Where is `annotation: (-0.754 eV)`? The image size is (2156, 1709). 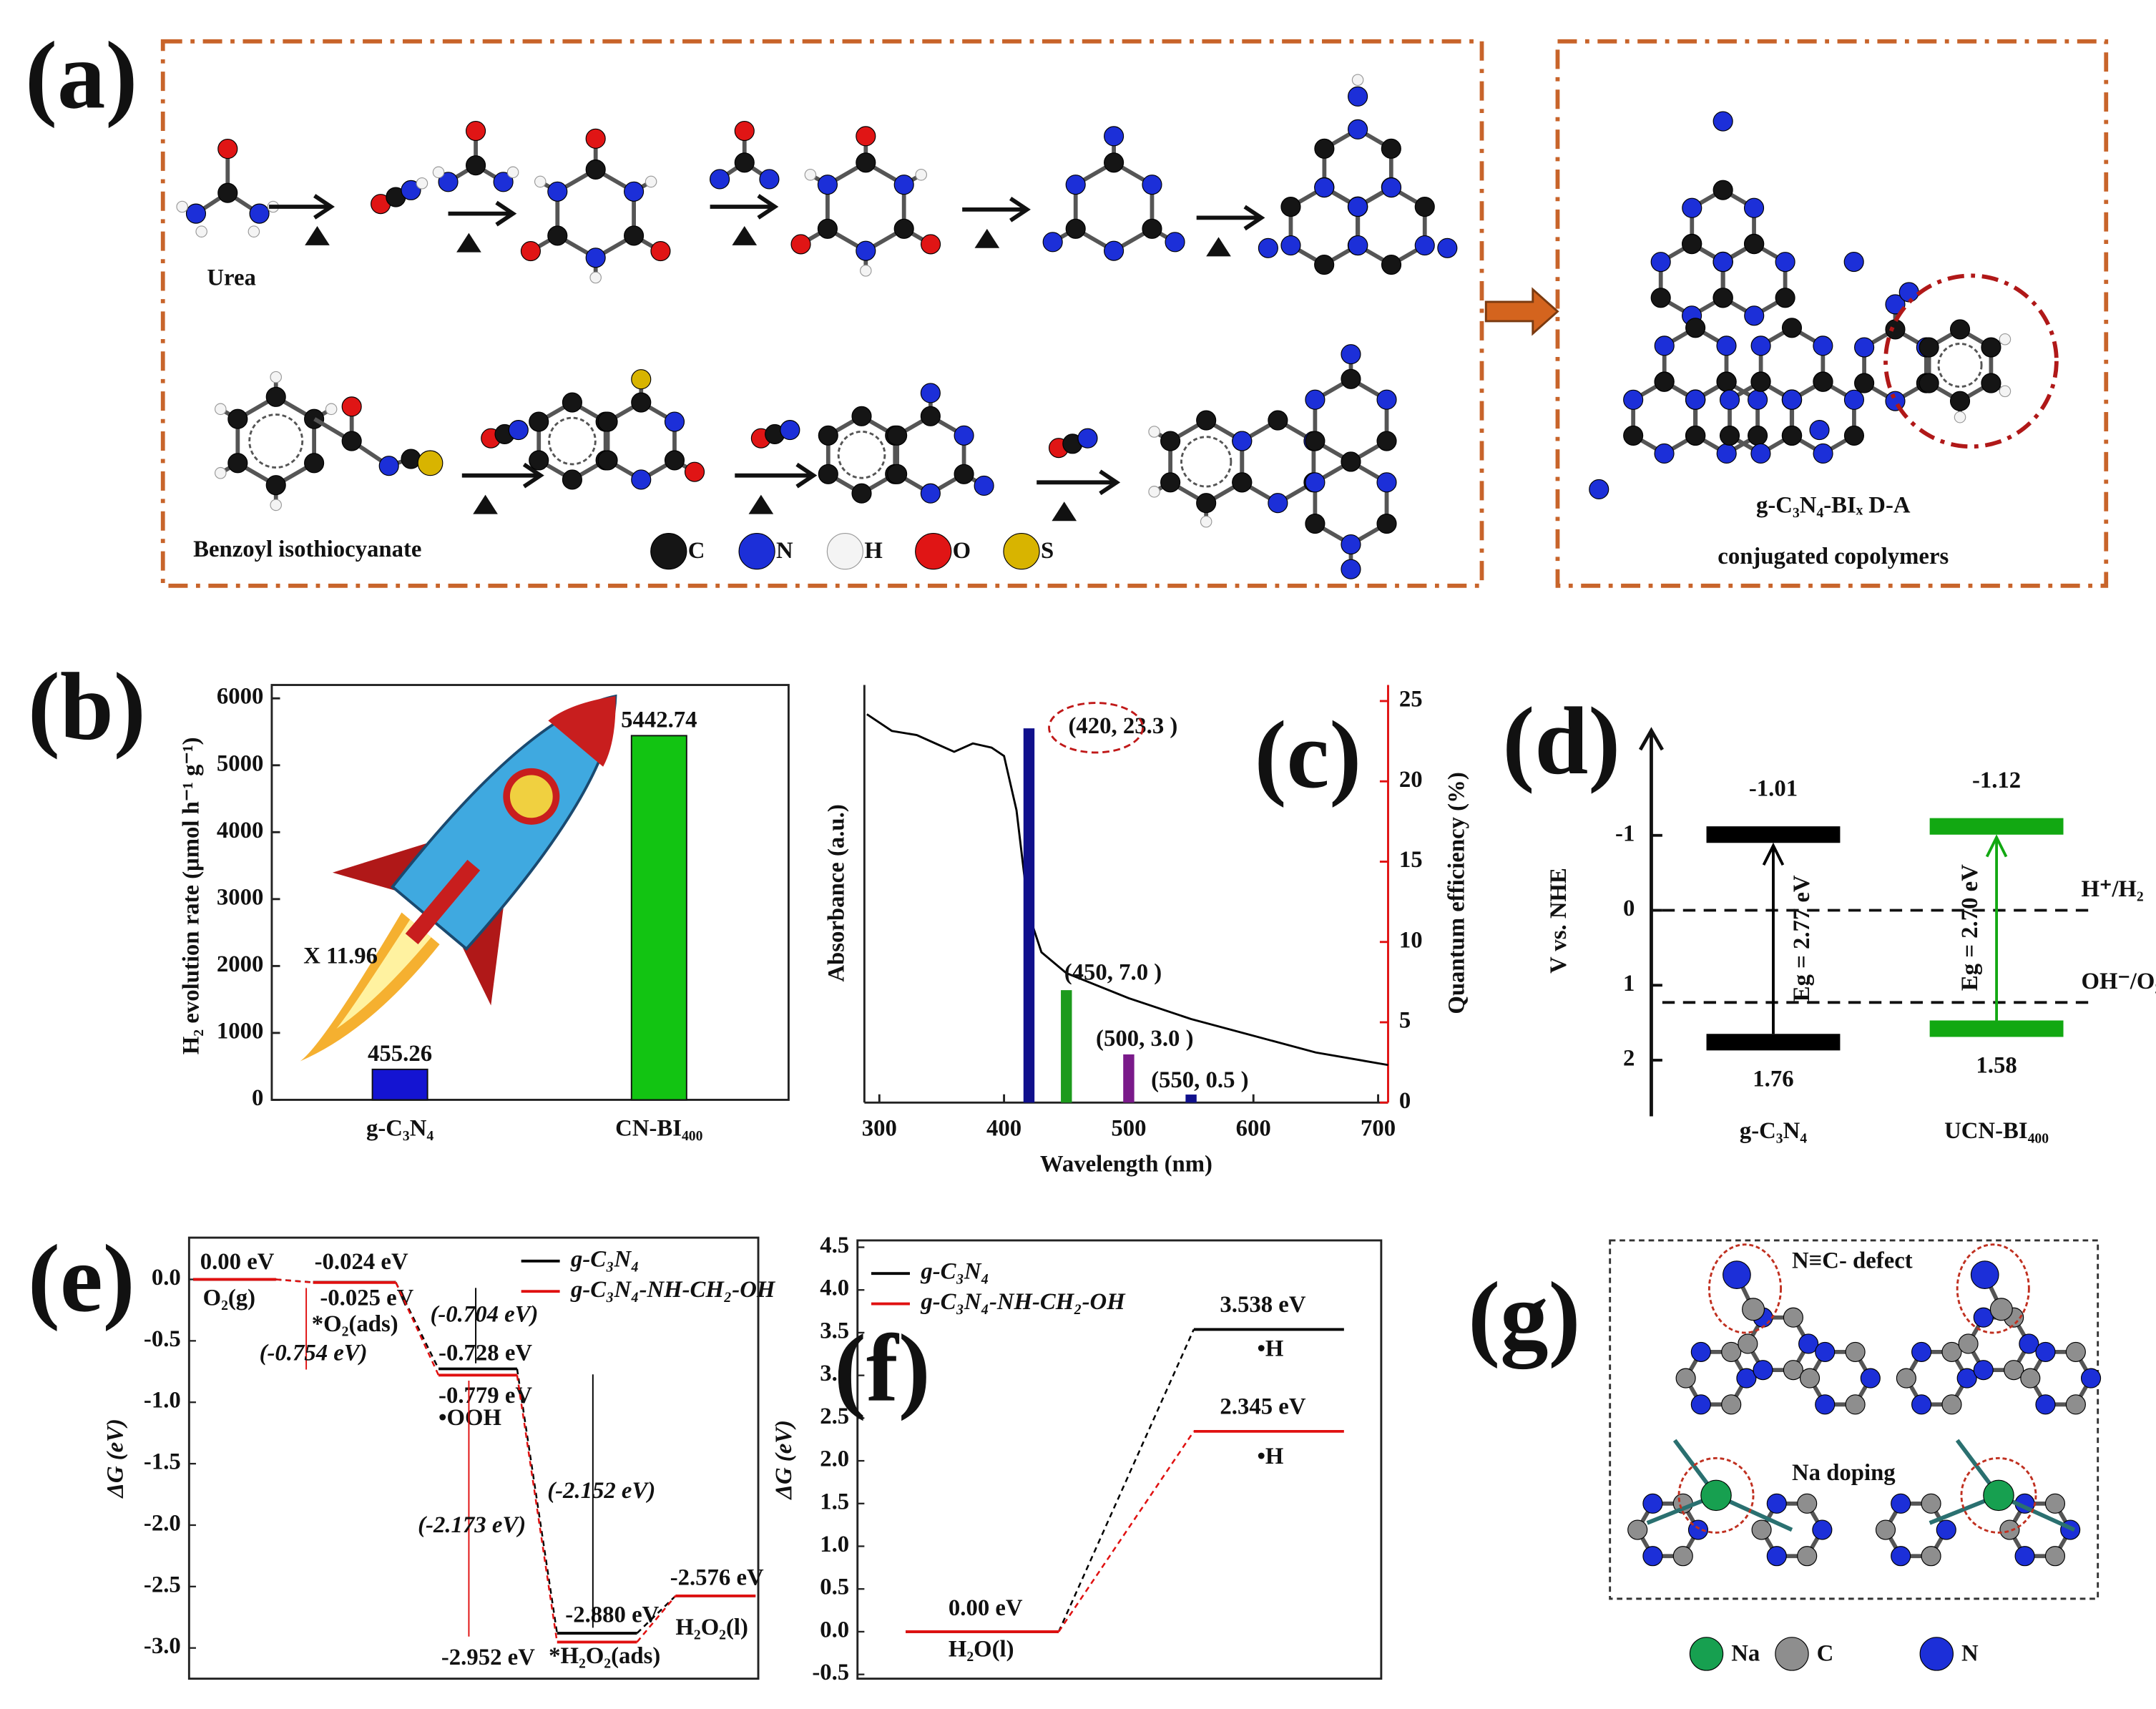
annotation: (-0.754 eV) is located at coordinates (314, 1353).